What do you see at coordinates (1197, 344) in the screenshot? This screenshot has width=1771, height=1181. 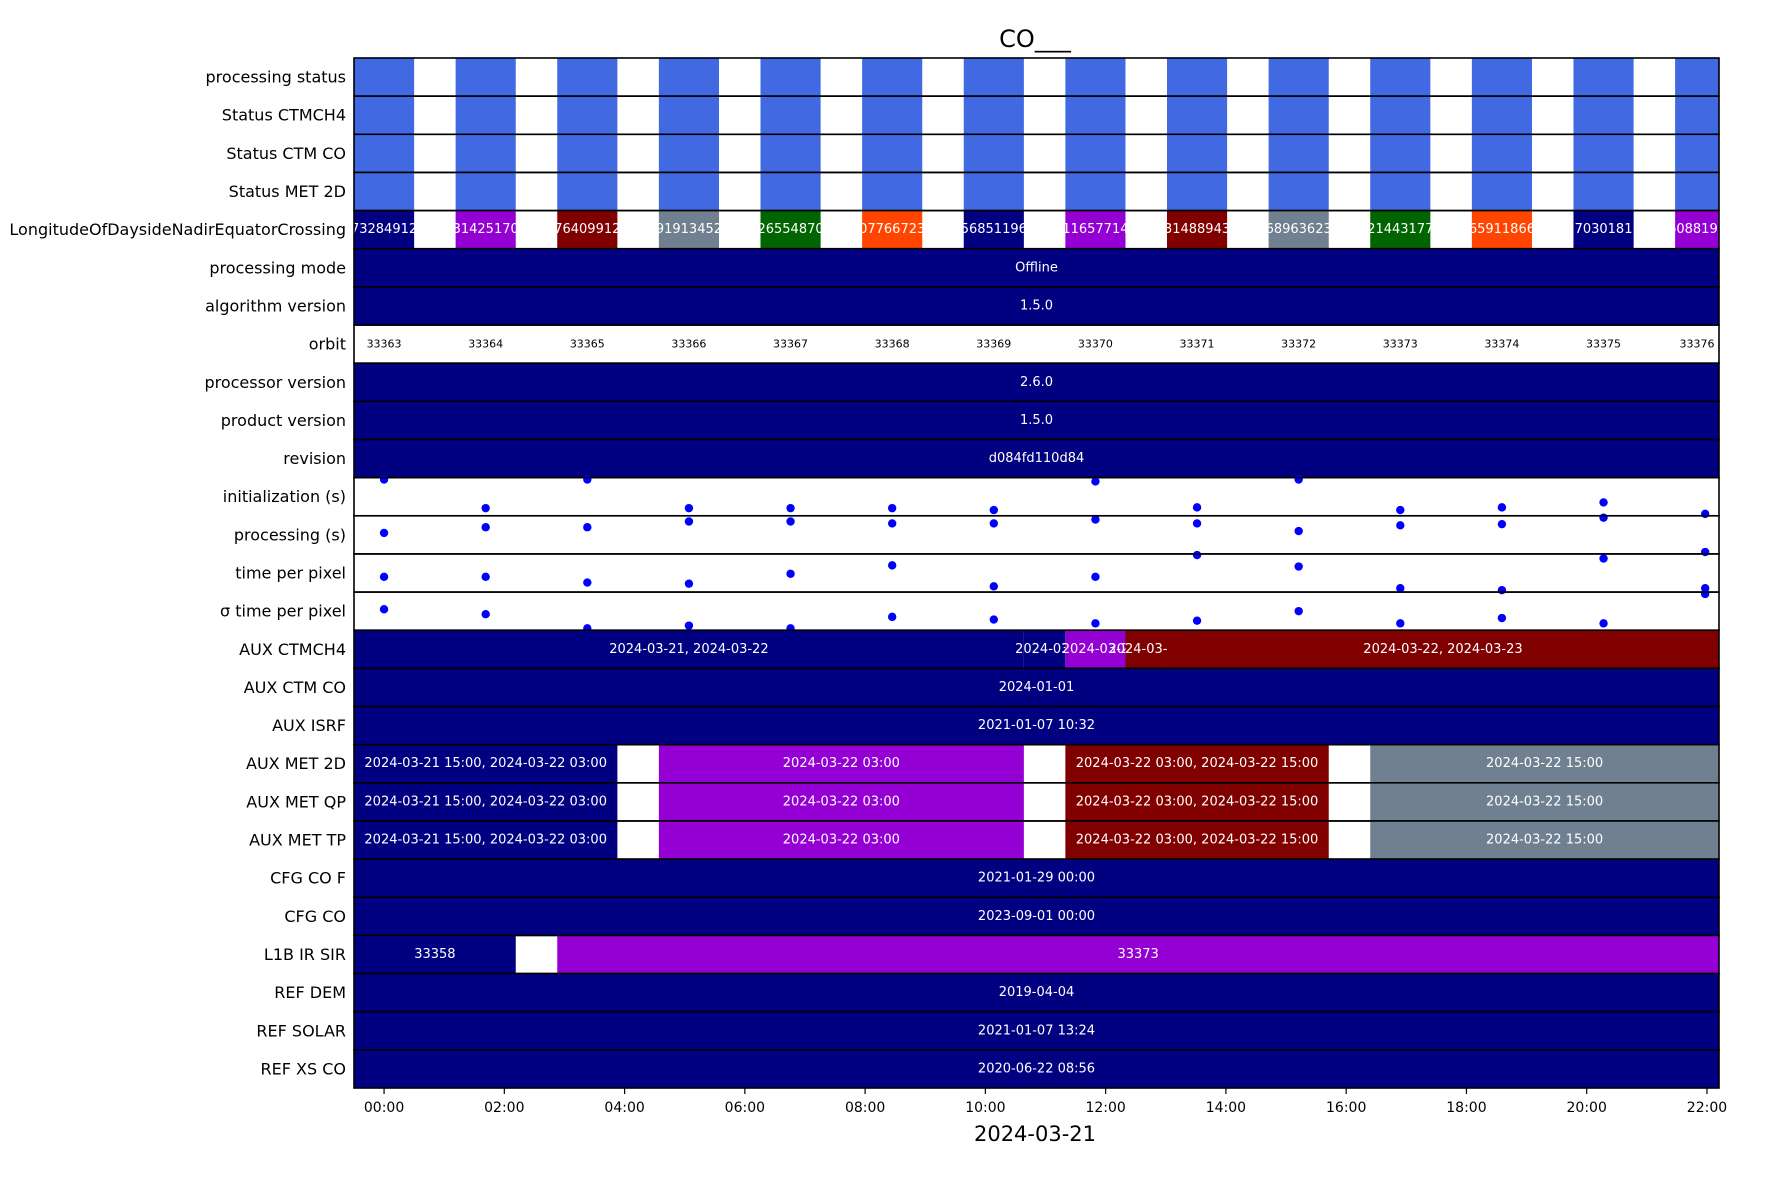 I see `orbit-number: 33371` at bounding box center [1197, 344].